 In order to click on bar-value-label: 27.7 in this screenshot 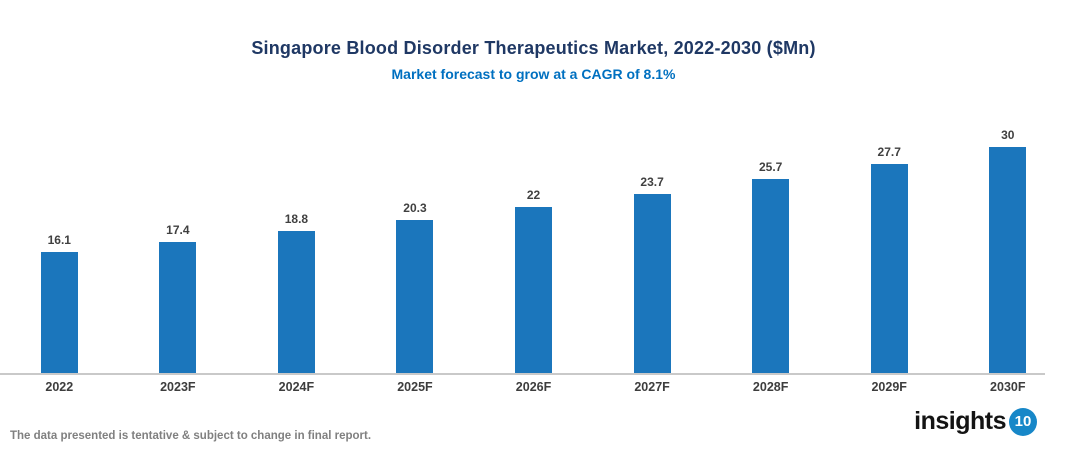, I will do `click(889, 152)`.